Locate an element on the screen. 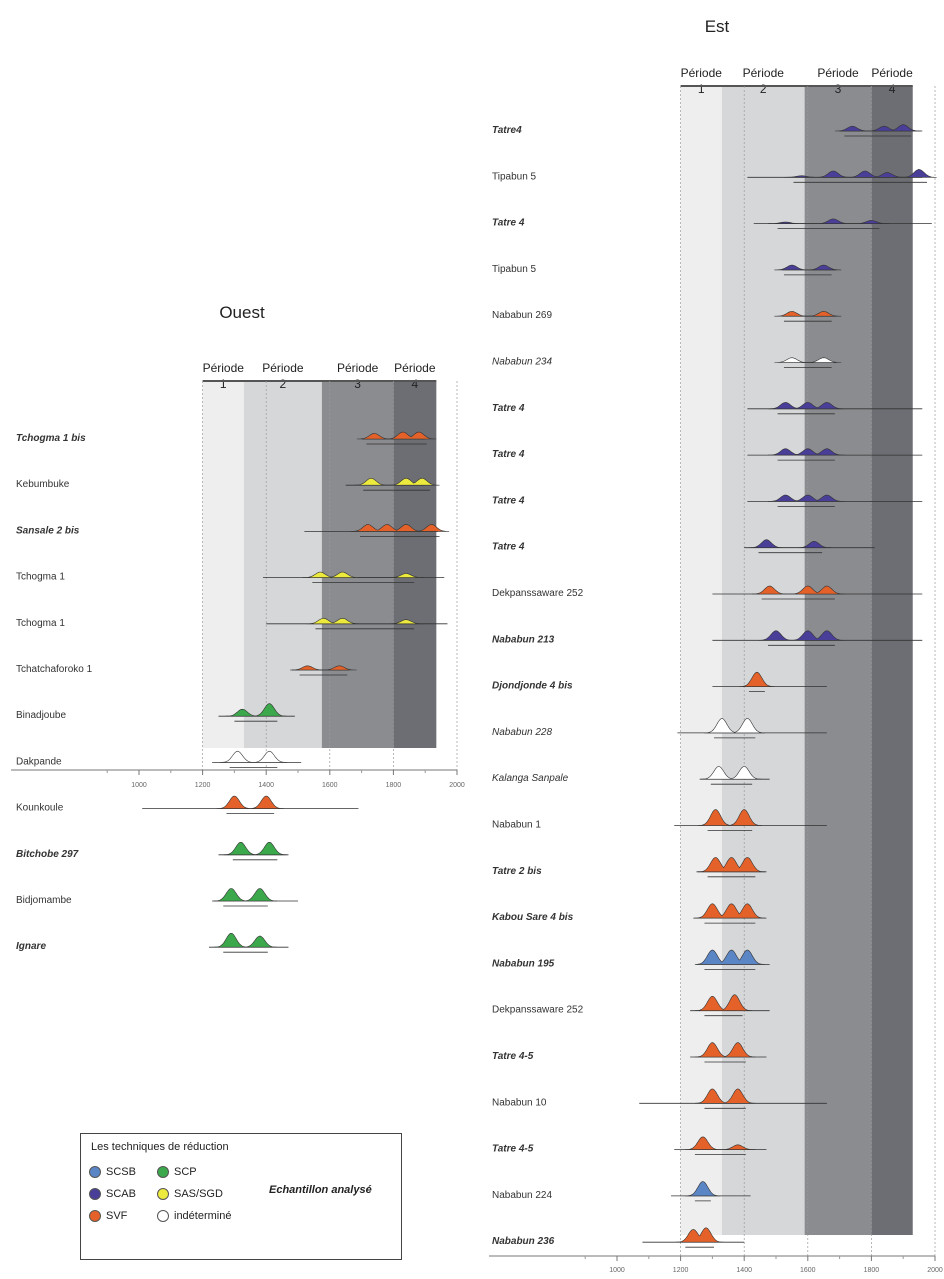 This screenshot has width=944, height=1279. site-label: Kalanga Sanpale is located at coordinates (530, 778).